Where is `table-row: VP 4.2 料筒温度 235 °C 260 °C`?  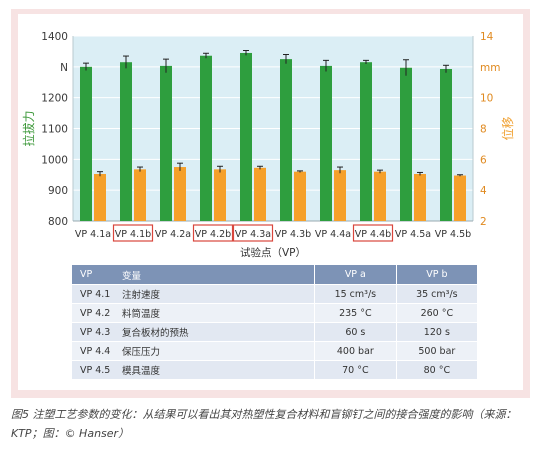
table-row: VP 4.2 料筒温度 235 °C 260 °C is located at coordinates (274, 313).